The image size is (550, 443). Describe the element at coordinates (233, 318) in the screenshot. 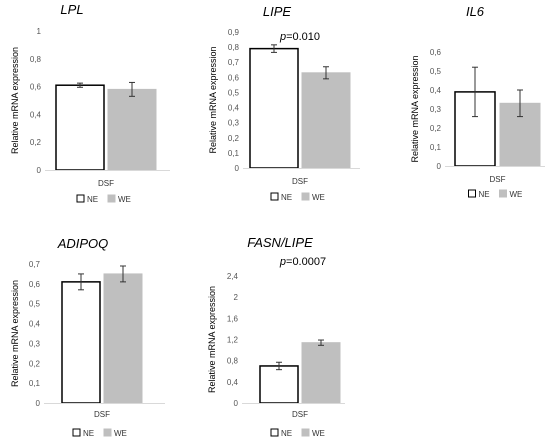

I see `y-tick-label: 1,6` at that location.